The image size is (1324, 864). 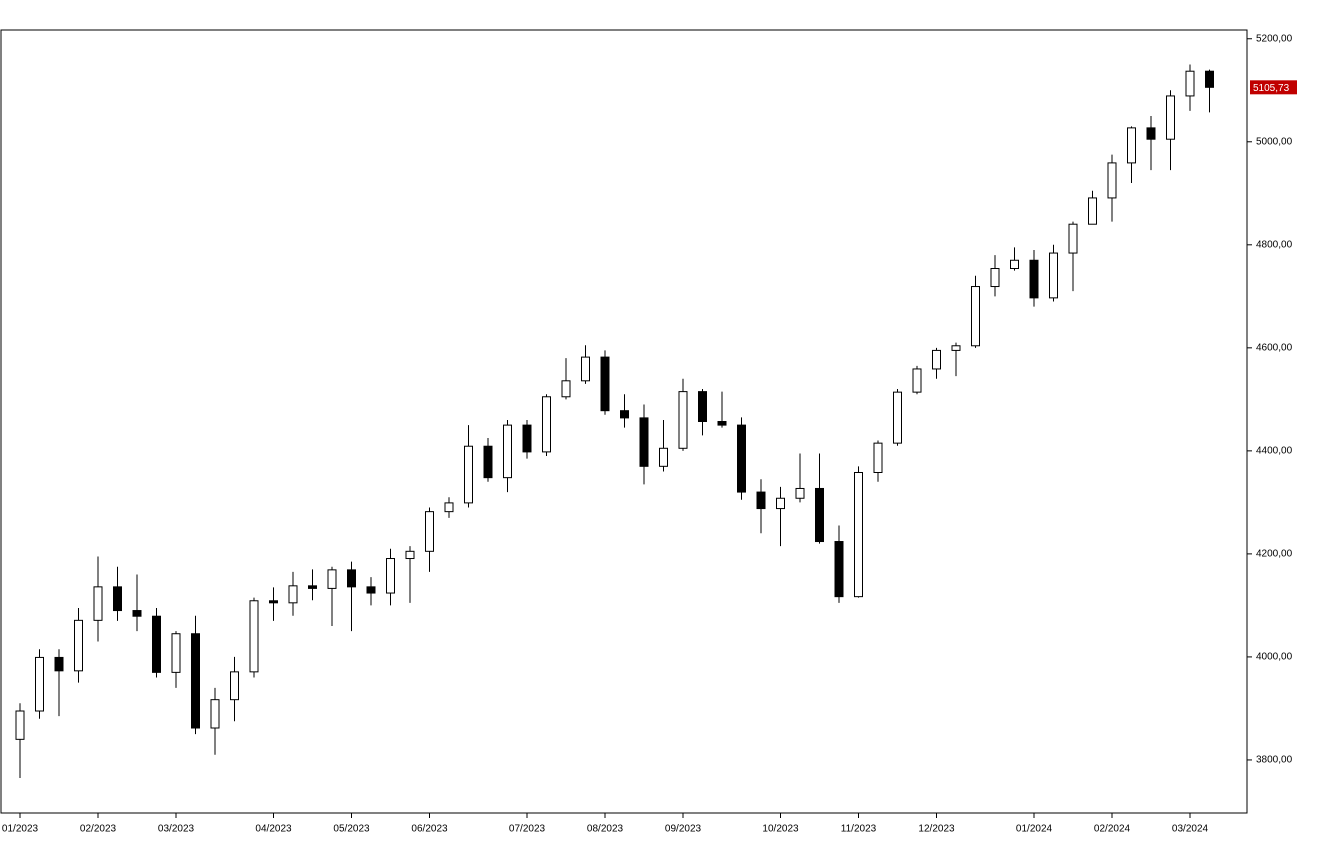 I want to click on x-tick-label: 12/2023, so click(x=936, y=829).